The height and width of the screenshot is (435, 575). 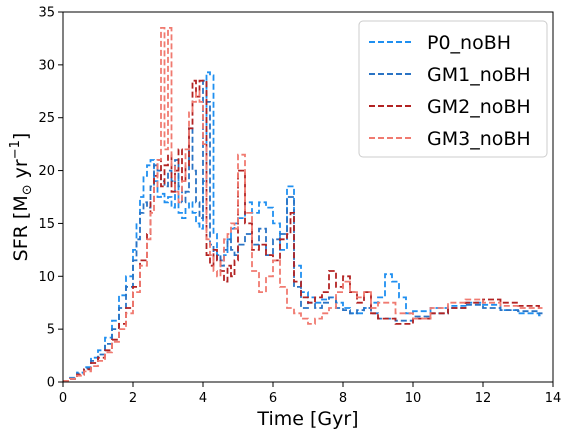 I want to click on y-label-sun: ⊙, so click(x=27, y=189).